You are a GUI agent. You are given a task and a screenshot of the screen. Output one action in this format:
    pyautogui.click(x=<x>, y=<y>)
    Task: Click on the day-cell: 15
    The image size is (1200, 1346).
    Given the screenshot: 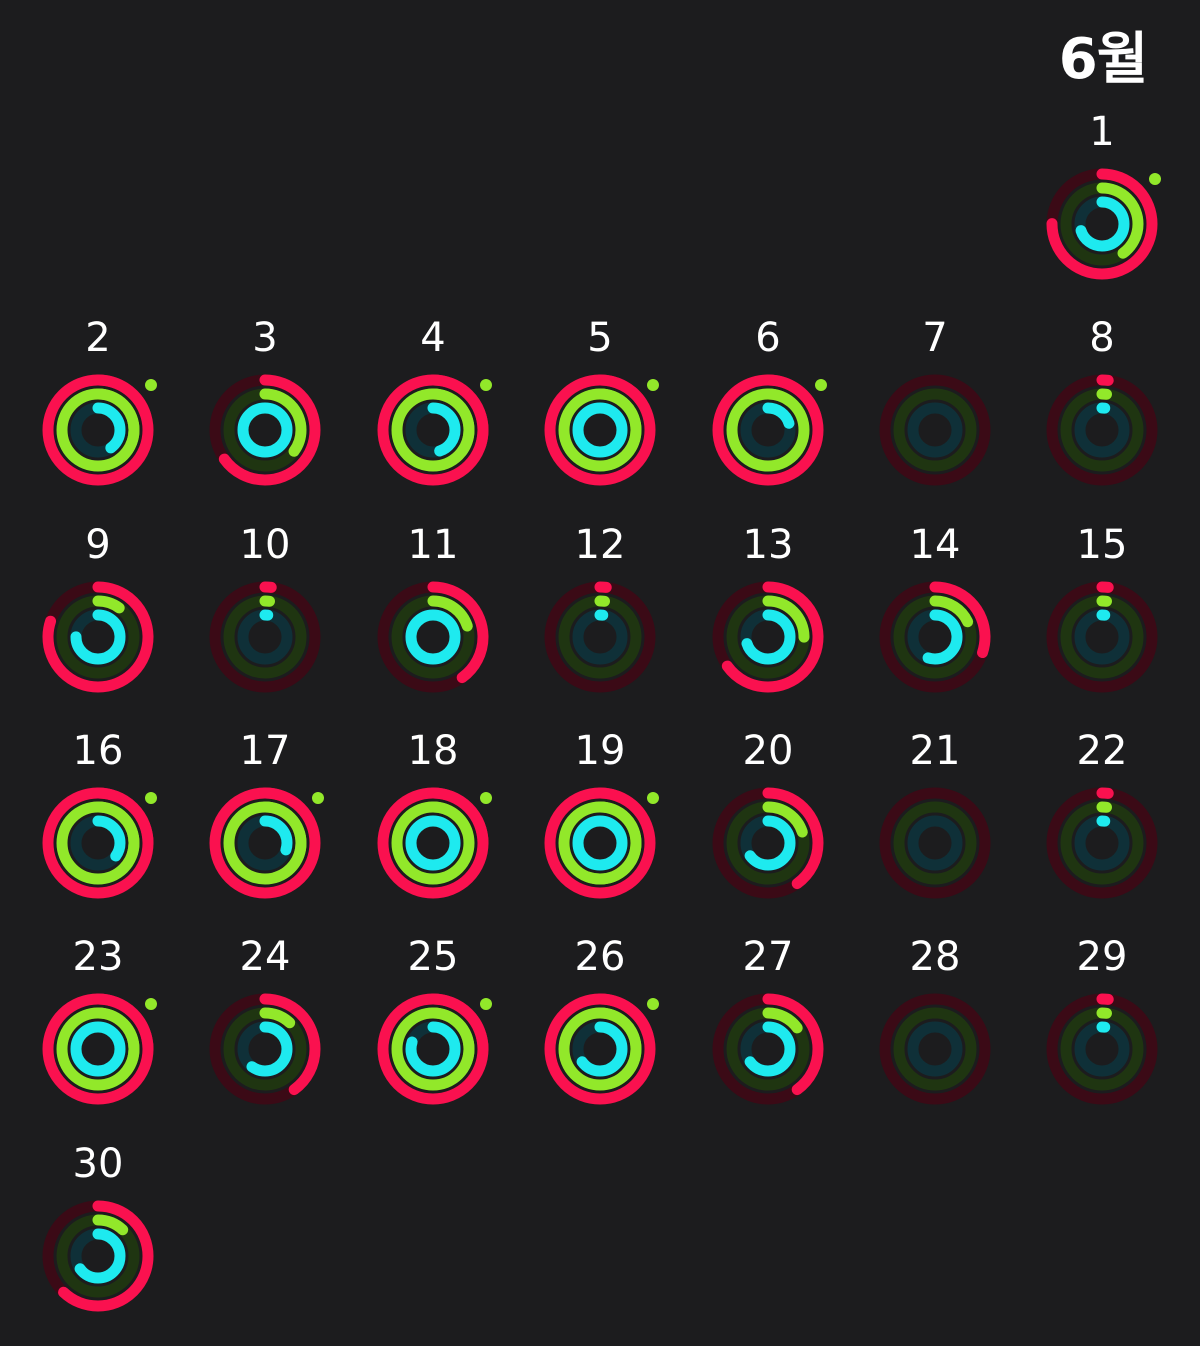 What is the action you would take?
    pyautogui.click(x=1102, y=613)
    